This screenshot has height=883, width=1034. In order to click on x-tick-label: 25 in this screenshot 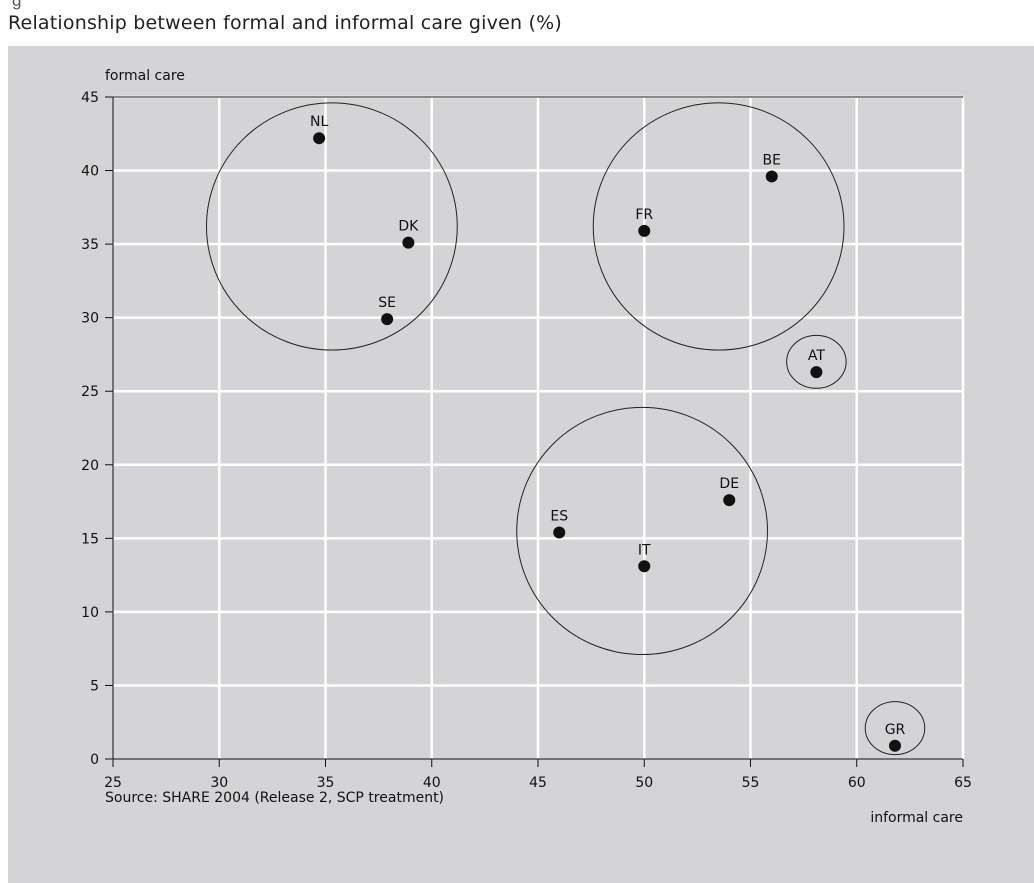, I will do `click(113, 783)`.